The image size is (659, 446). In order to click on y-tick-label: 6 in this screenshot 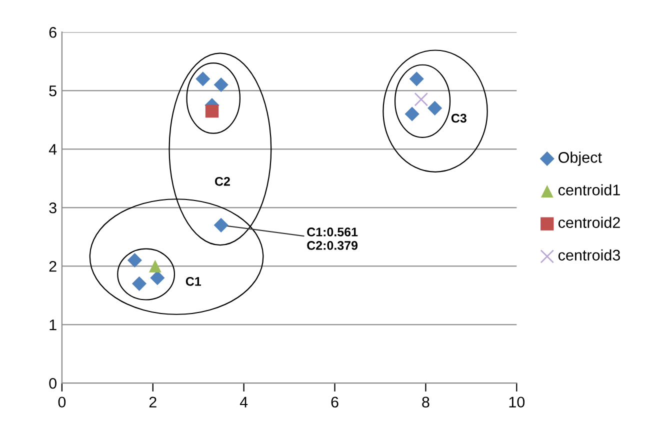, I will do `click(52, 32)`.